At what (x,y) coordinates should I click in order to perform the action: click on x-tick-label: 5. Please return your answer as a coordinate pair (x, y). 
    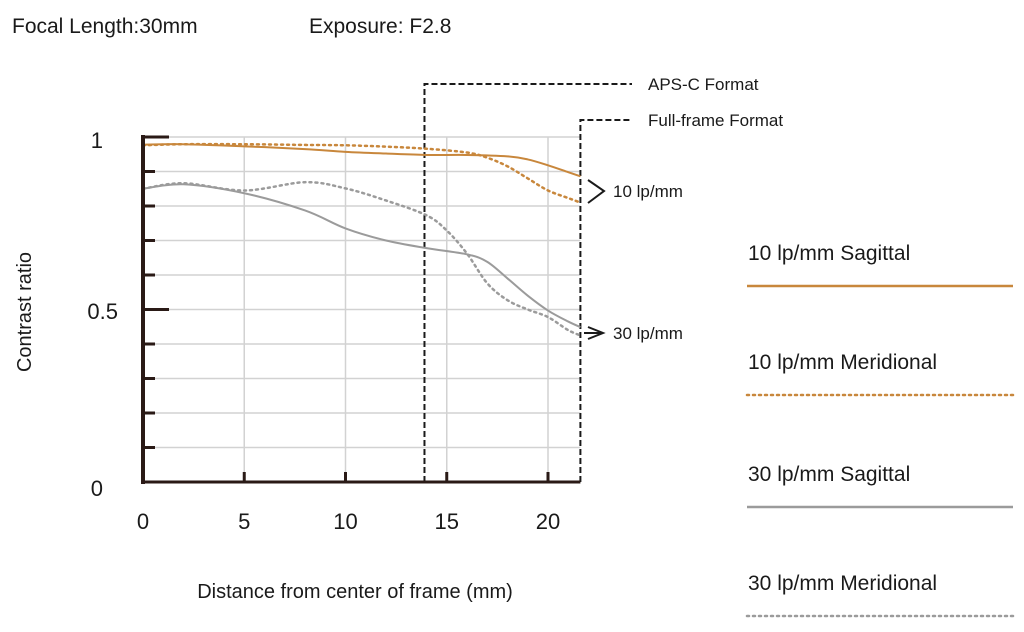
    Looking at the image, I should click on (244, 521).